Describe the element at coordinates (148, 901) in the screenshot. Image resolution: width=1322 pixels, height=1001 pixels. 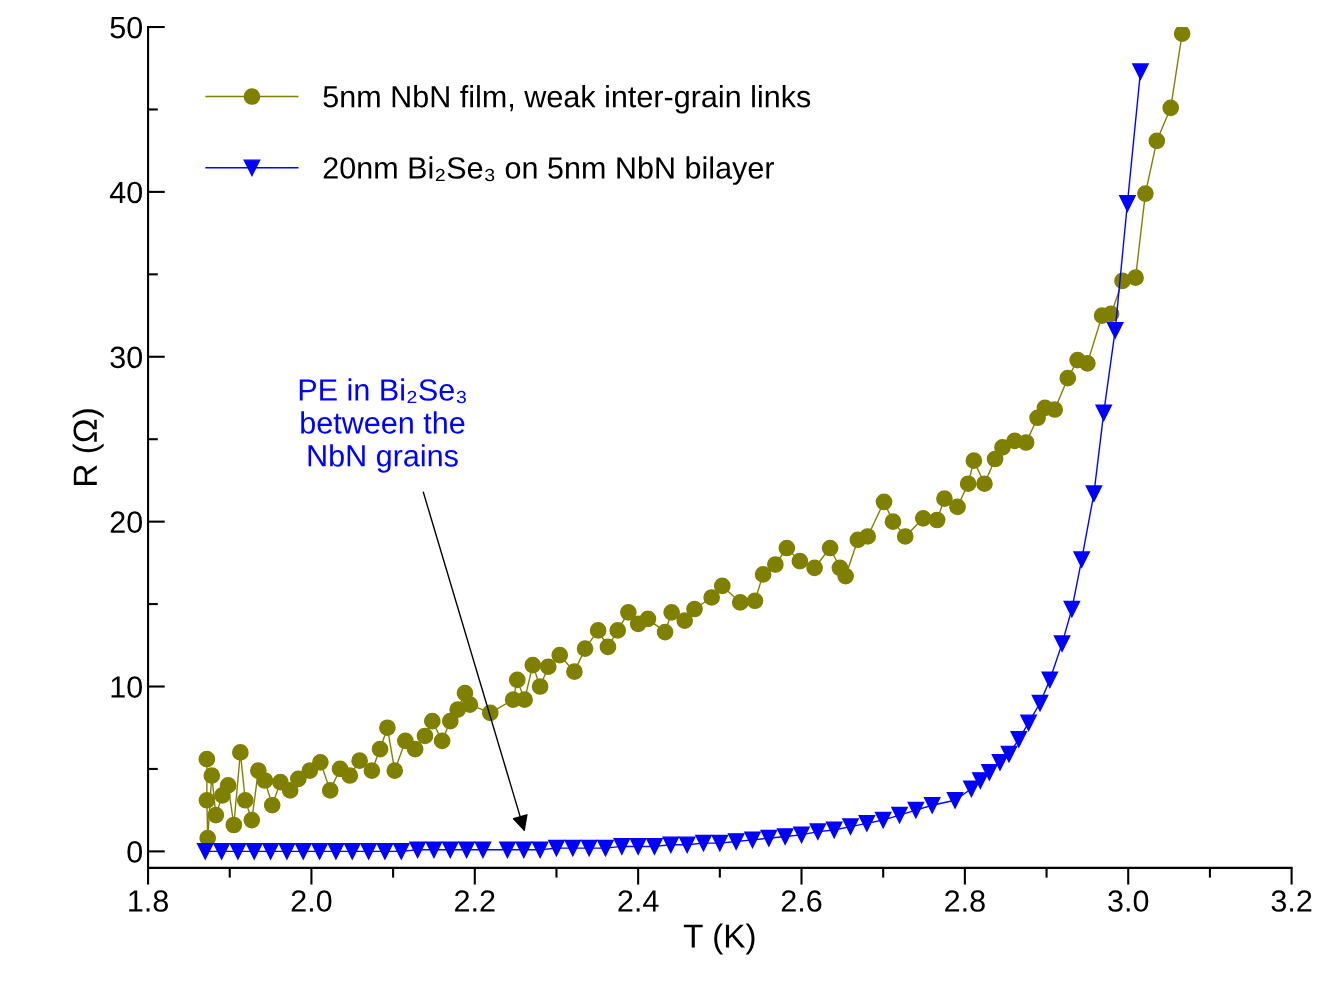
I see `x-tick-label: 1.8` at that location.